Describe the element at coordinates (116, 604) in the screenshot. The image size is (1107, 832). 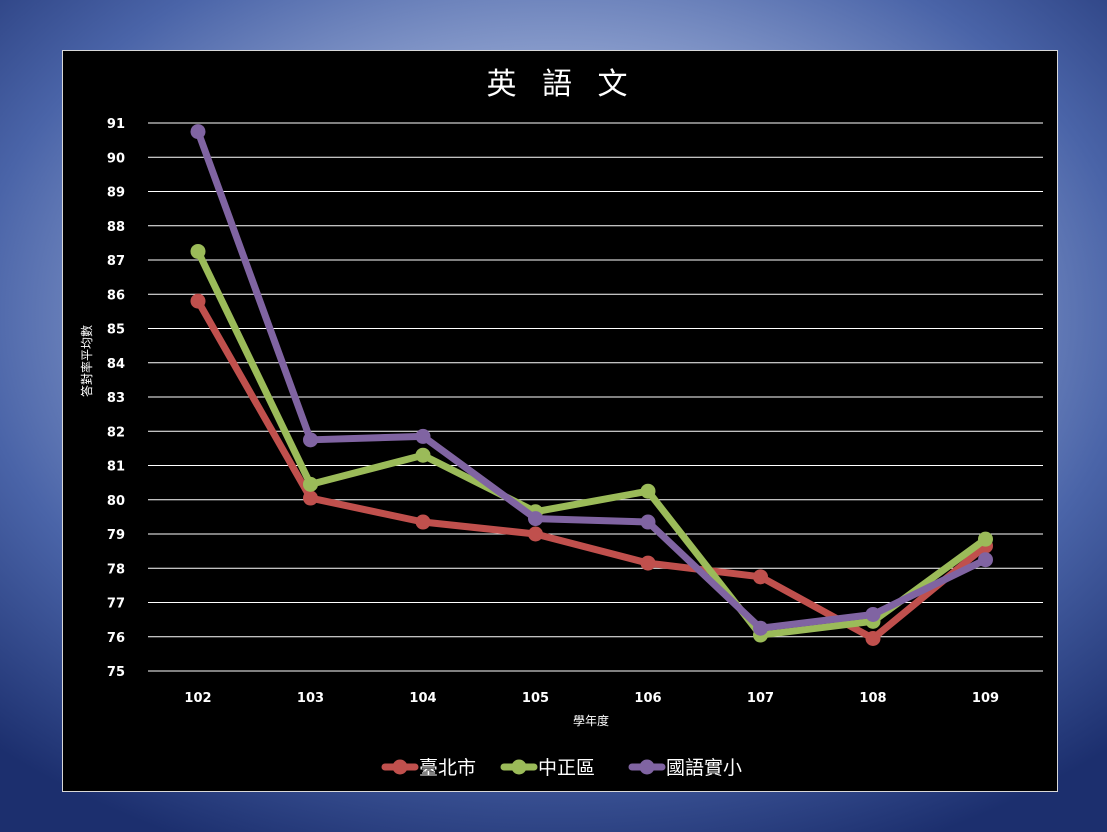
I see `y-tick-label: 77` at that location.